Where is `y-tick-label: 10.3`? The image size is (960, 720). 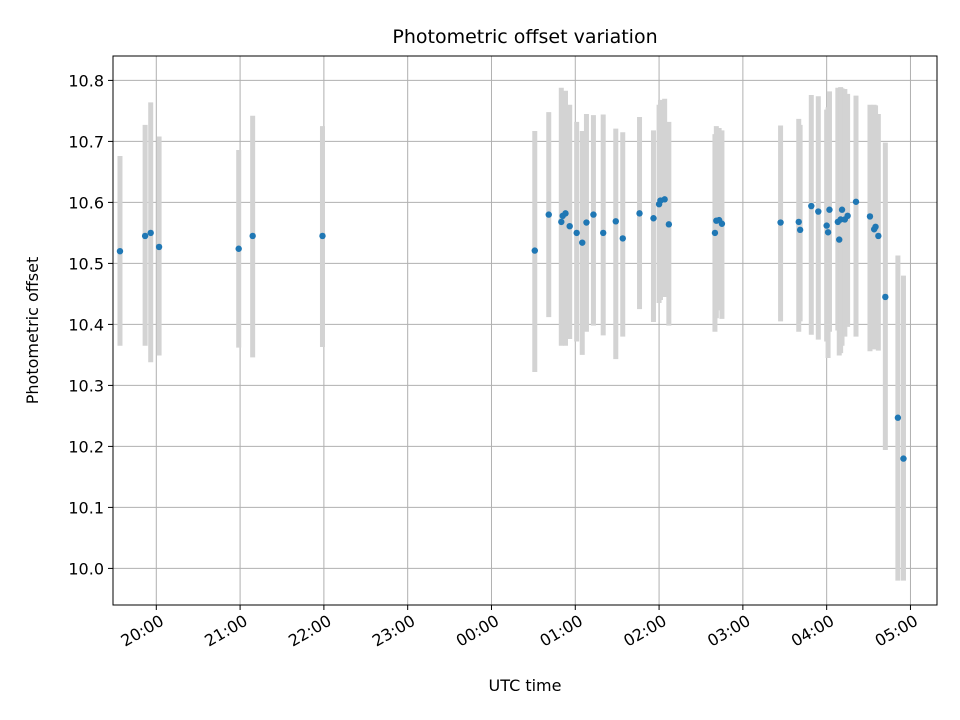
y-tick-label: 10.3 is located at coordinates (86, 385).